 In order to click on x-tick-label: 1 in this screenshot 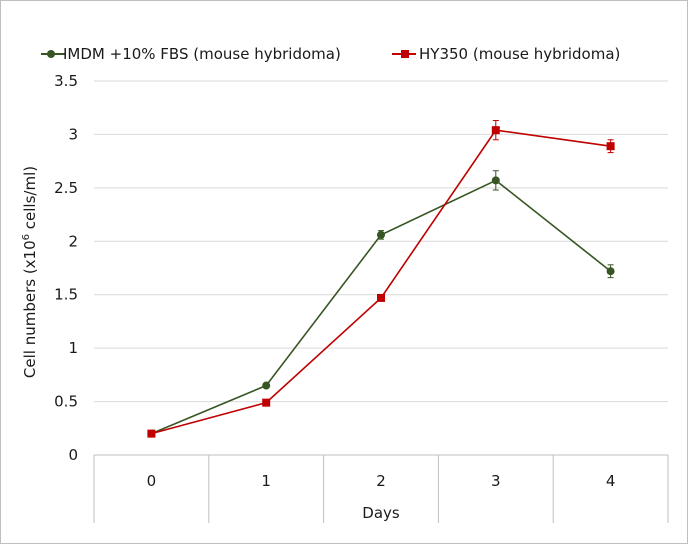, I will do `click(266, 481)`.